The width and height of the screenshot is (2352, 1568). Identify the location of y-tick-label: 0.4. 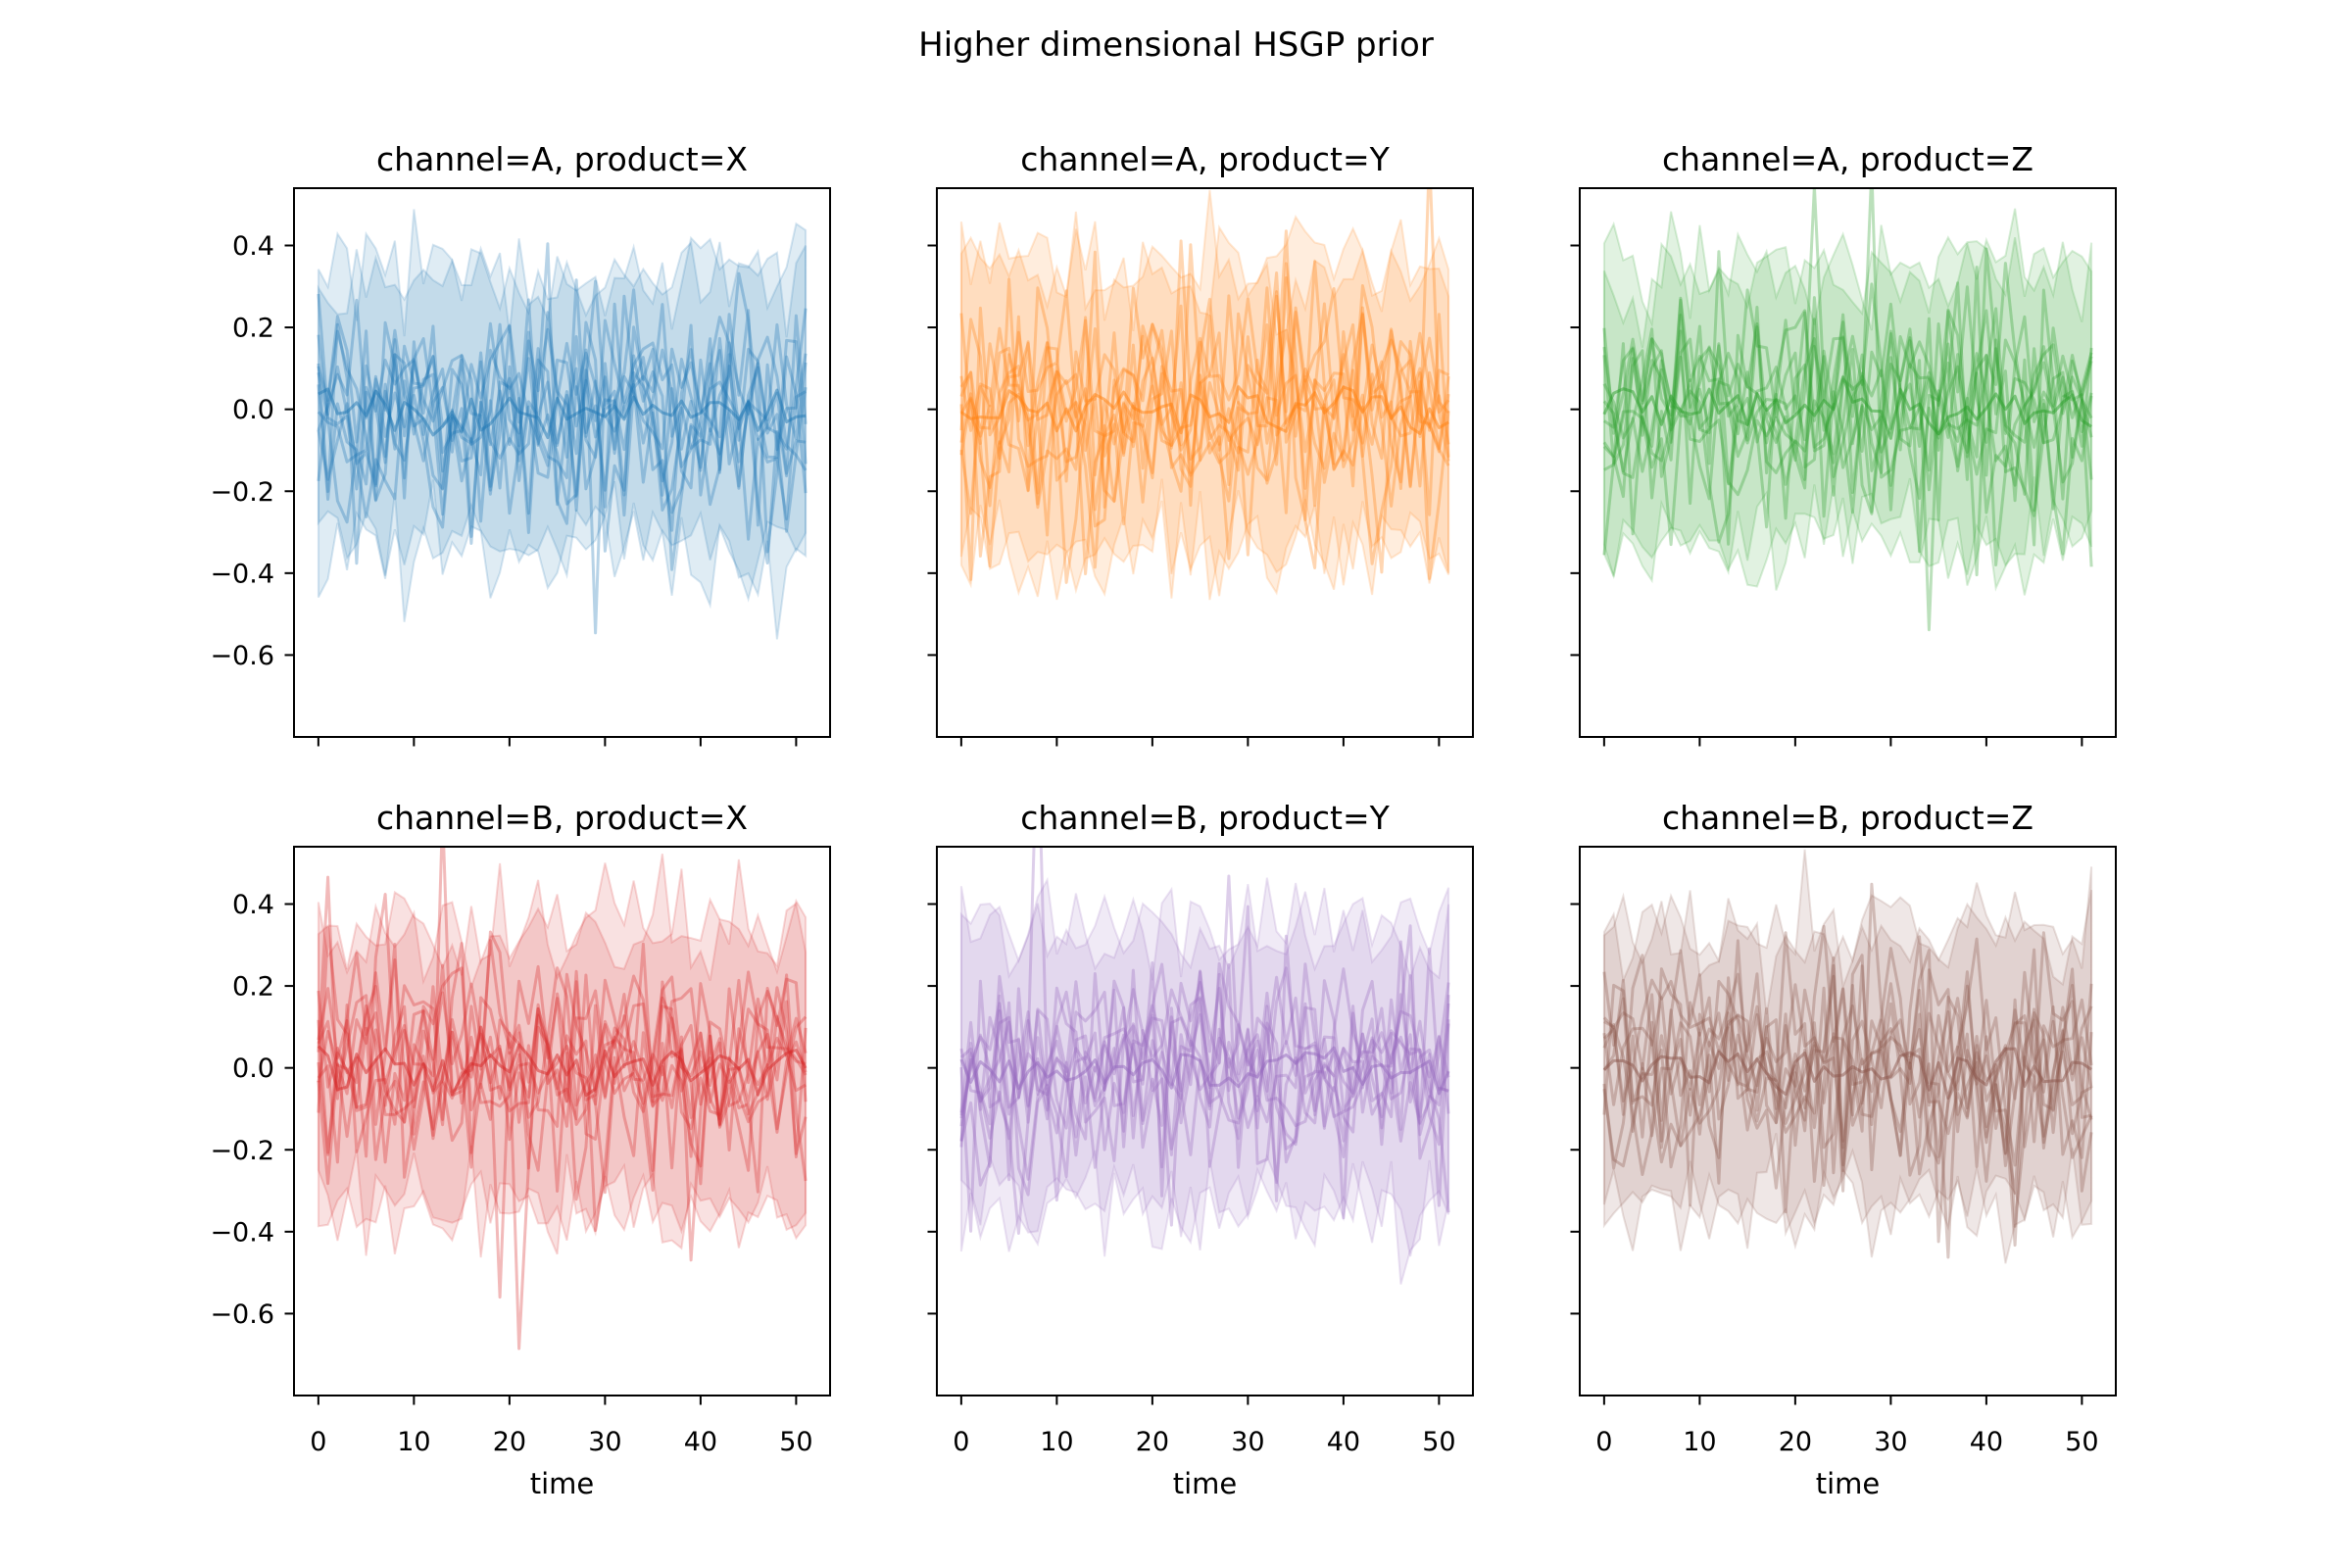
(253, 905).